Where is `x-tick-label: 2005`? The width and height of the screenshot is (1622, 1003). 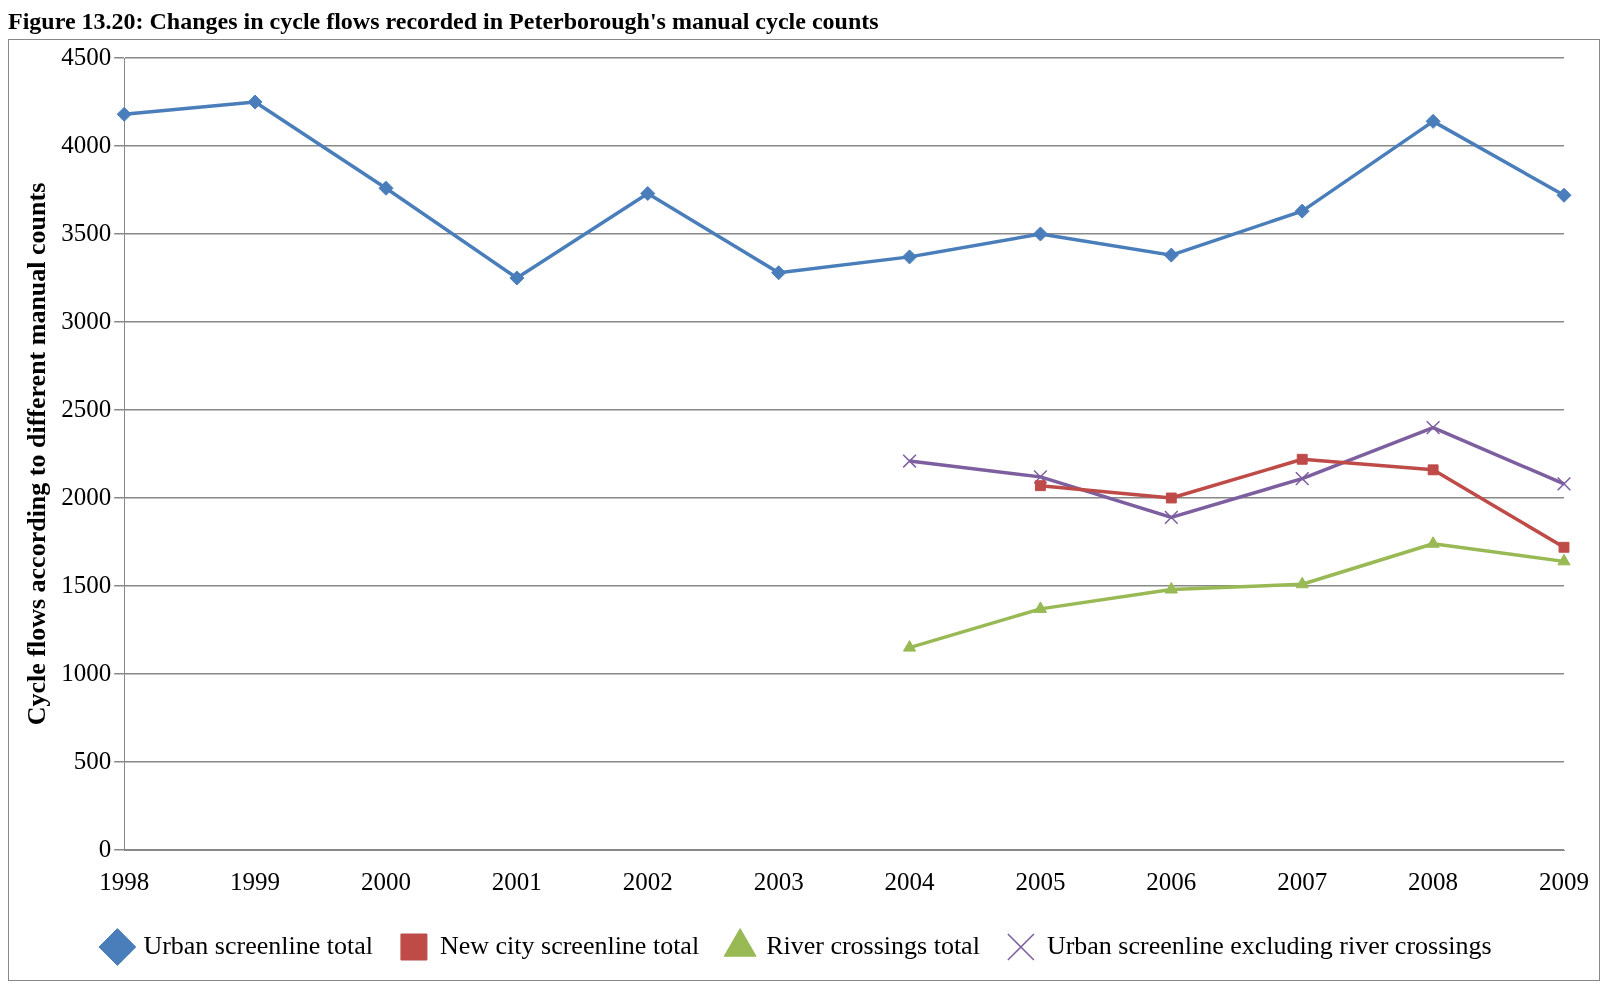 x-tick-label: 2005 is located at coordinates (1040, 881).